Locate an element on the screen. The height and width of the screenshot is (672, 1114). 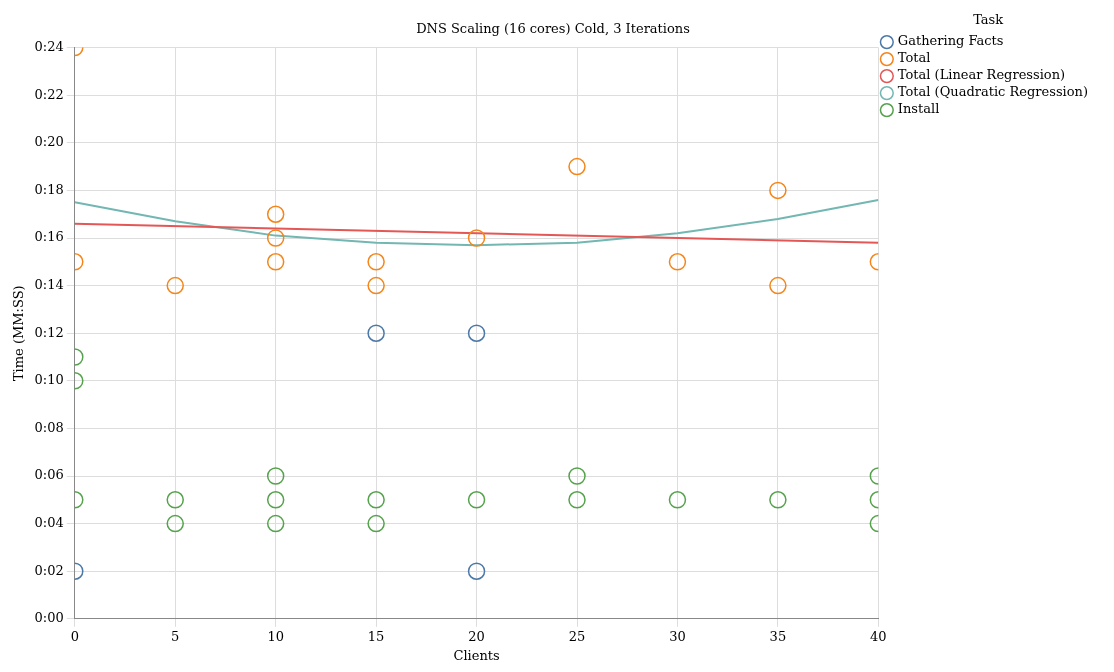
x-tick-label: 0 is located at coordinates (74, 636).